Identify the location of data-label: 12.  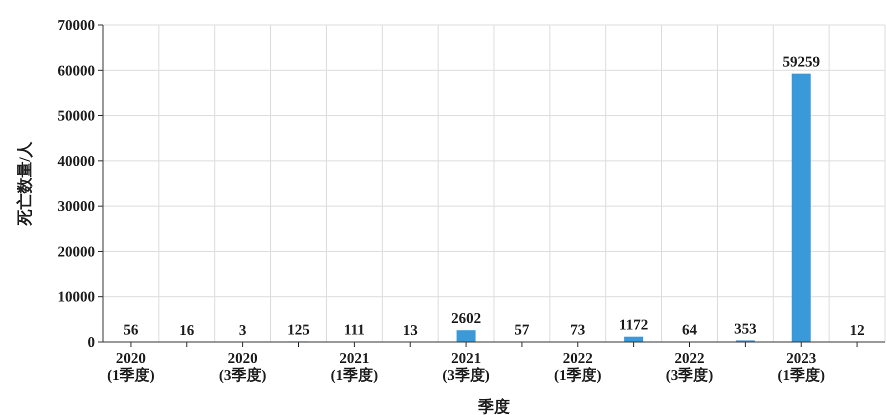
(857, 330).